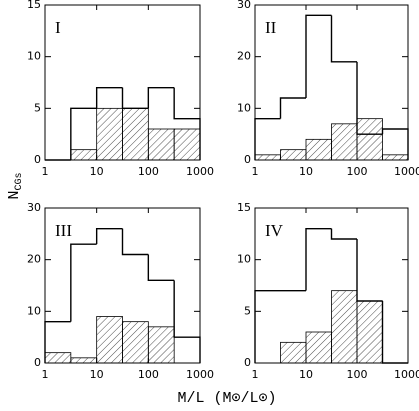 This screenshot has width=419, height=411. I want to click on panel-label: I, so click(58, 27).